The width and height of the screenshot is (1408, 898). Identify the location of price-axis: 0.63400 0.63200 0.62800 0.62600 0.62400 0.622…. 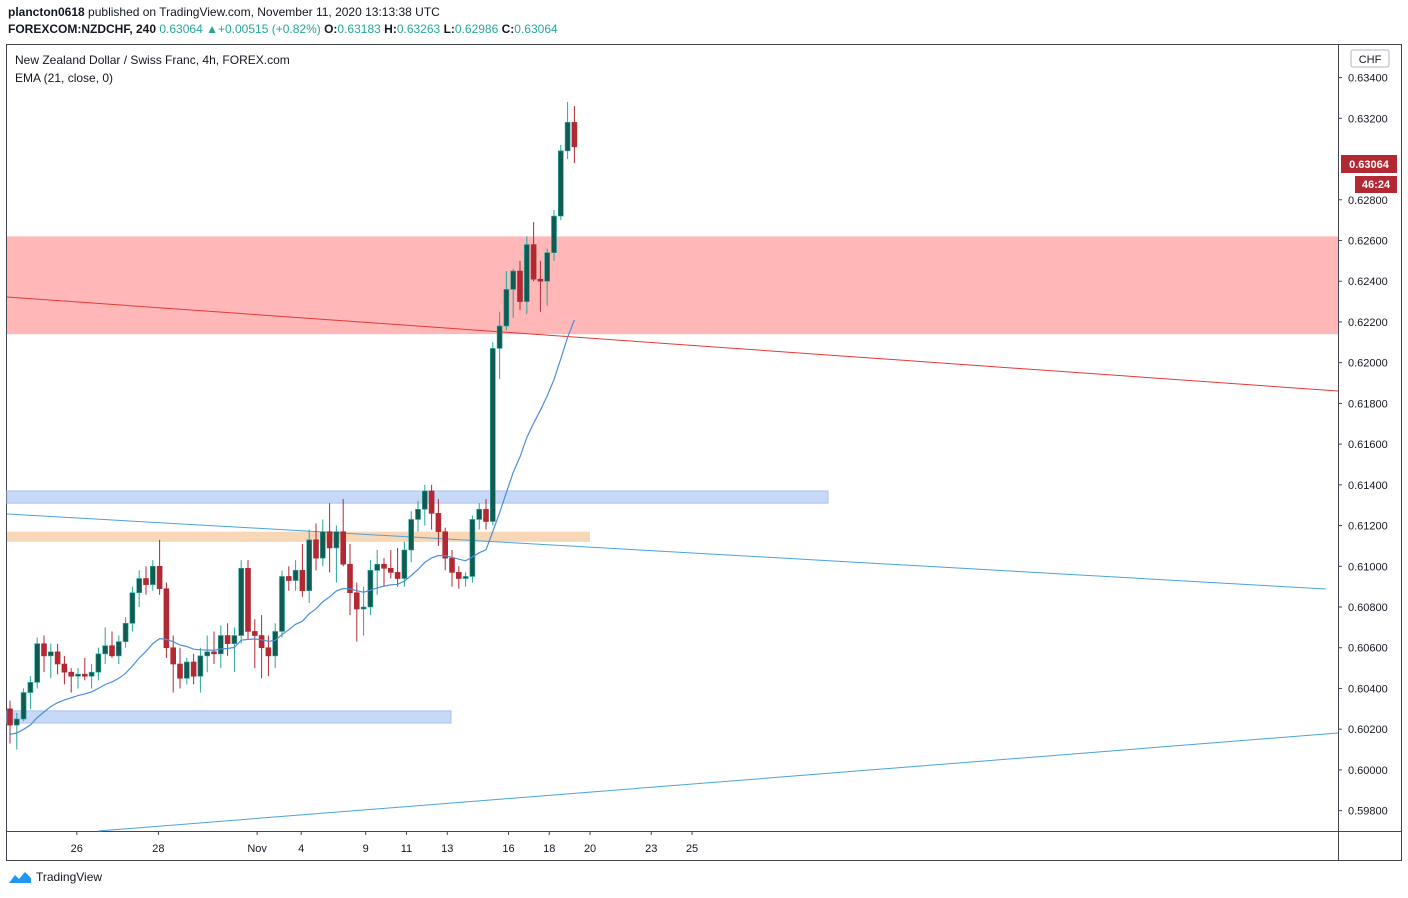
(1363, 445).